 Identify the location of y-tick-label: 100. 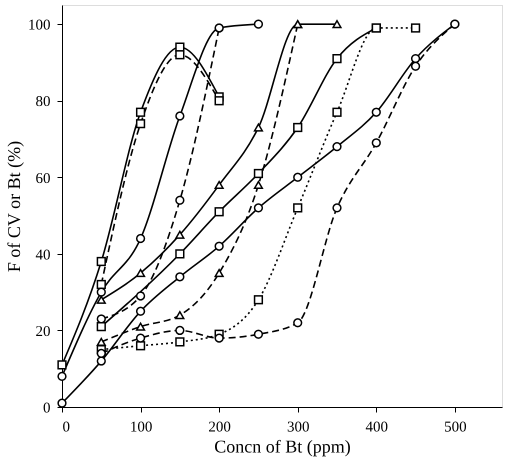
(39, 26).